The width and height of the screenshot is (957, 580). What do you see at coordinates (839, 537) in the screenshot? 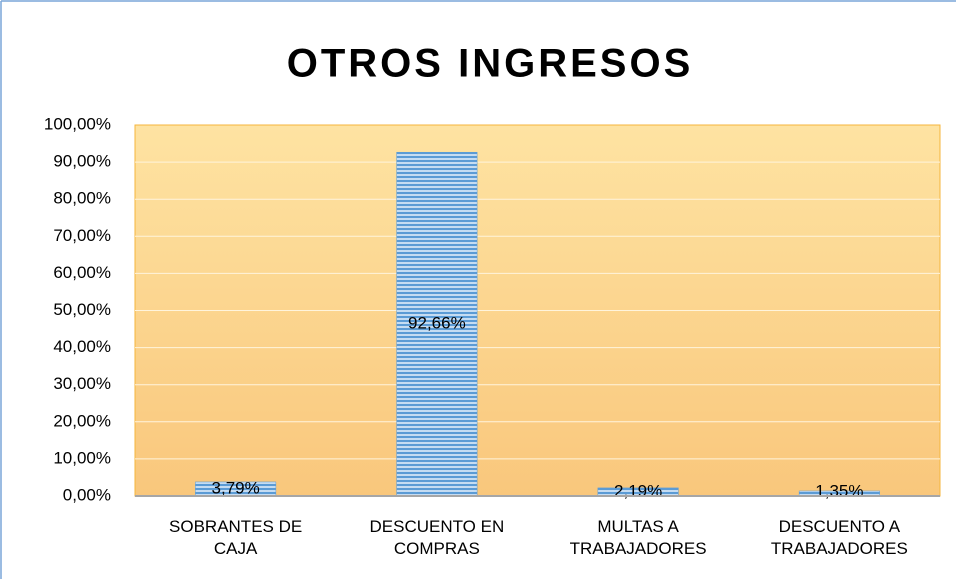
I see `x-tick-label: DESCUENTO A TRABAJADORES` at bounding box center [839, 537].